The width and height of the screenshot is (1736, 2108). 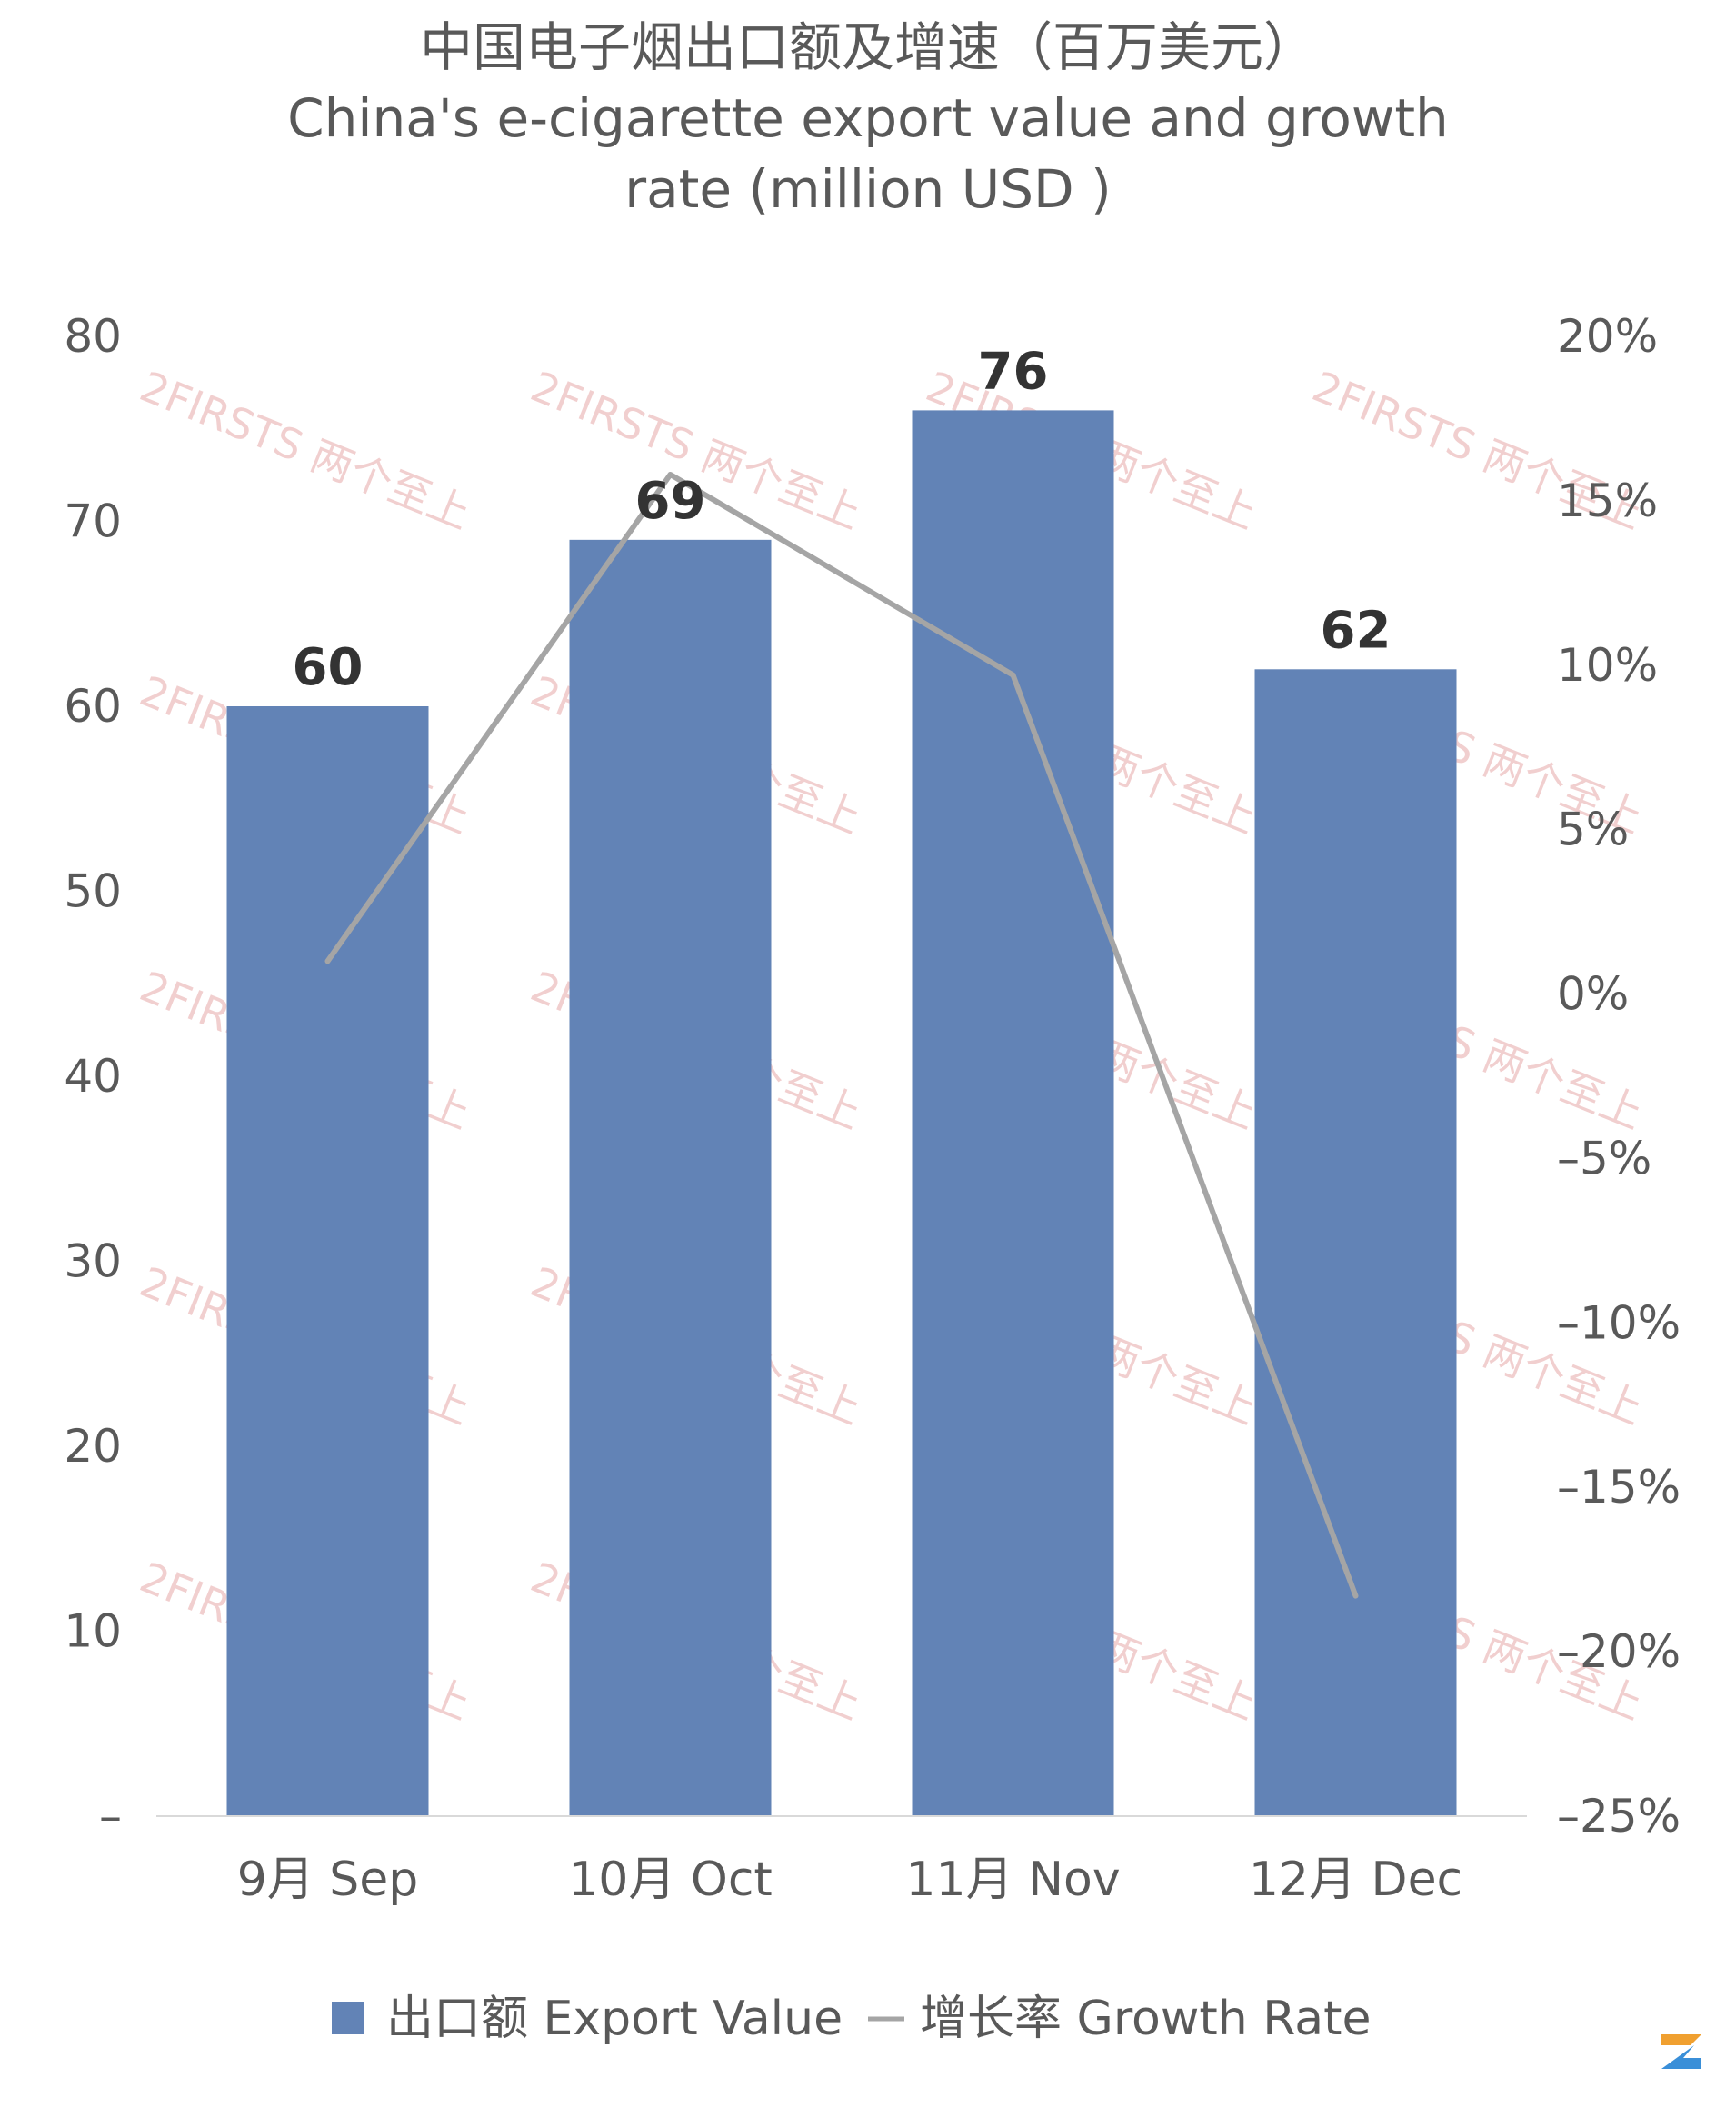 I want to click on right-axis: –25% –20% –15% –10% –5% 0% 5% 10% 15% 20%, so click(x=1619, y=1077).